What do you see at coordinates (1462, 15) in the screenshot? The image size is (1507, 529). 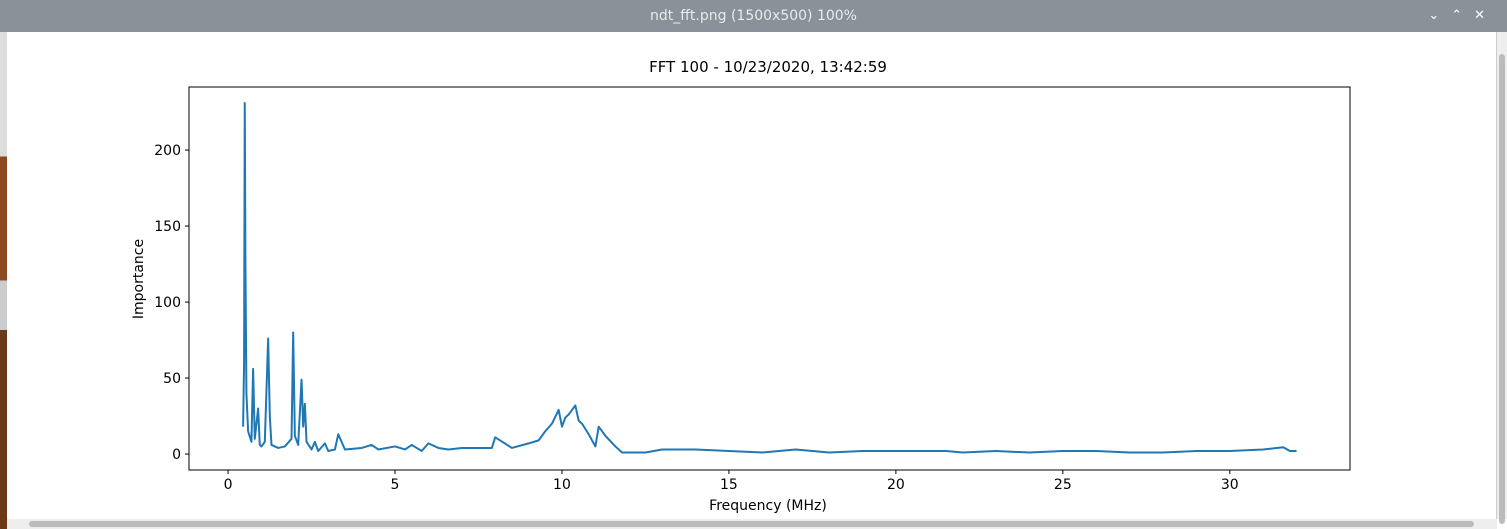 I see `window-buttons: ⌄⌃✕` at bounding box center [1462, 15].